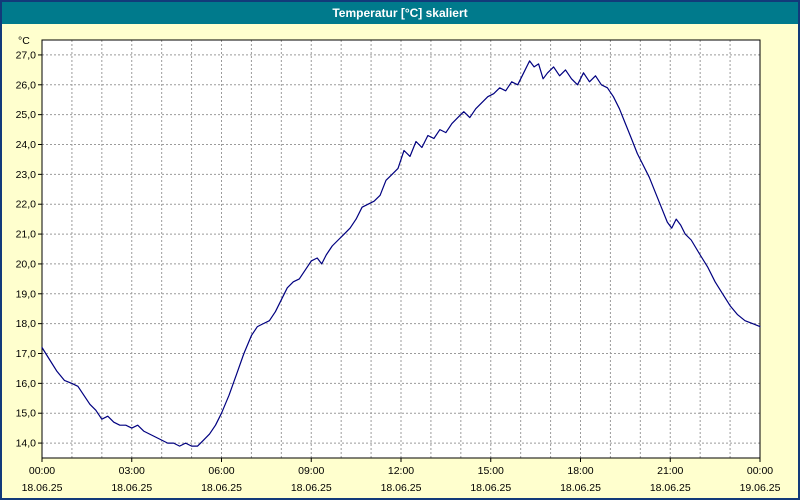 The width and height of the screenshot is (800, 500). Describe the element at coordinates (132, 471) in the screenshot. I see `x-tick-time-label: 03:00` at that location.